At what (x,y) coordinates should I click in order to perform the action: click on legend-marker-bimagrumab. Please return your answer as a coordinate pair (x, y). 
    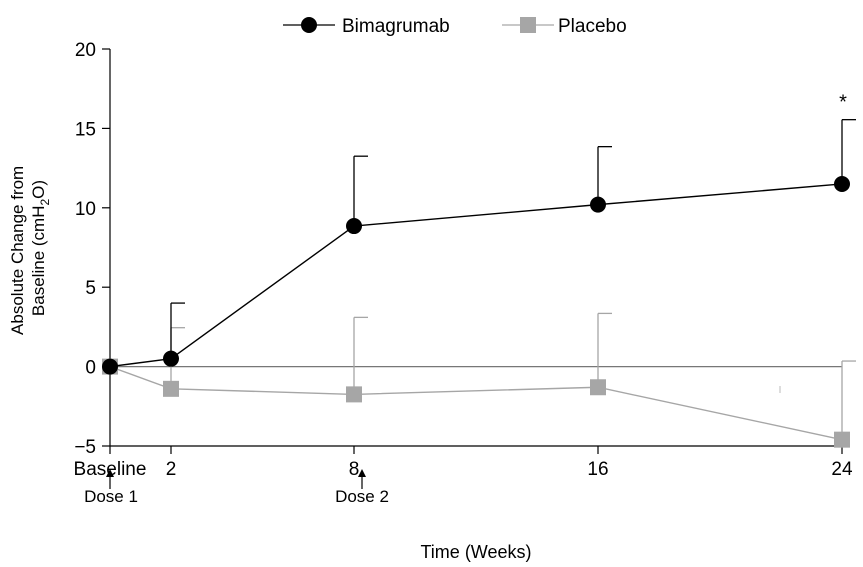
    Looking at the image, I should click on (309, 25).